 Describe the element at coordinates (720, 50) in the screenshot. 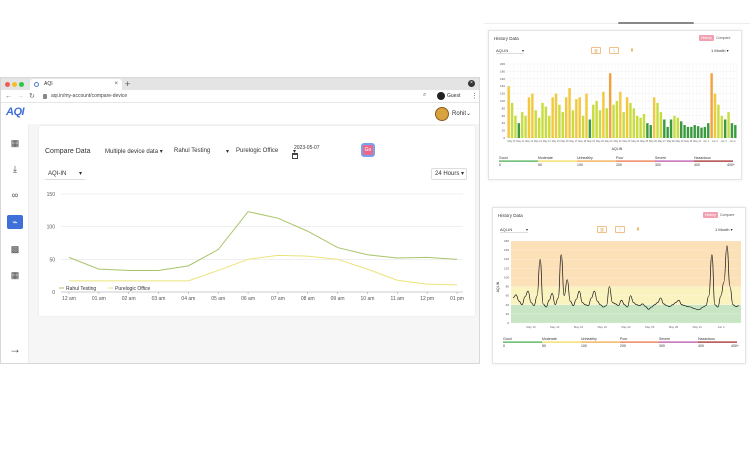

I see `history-range-select: 1 Month ▾` at that location.